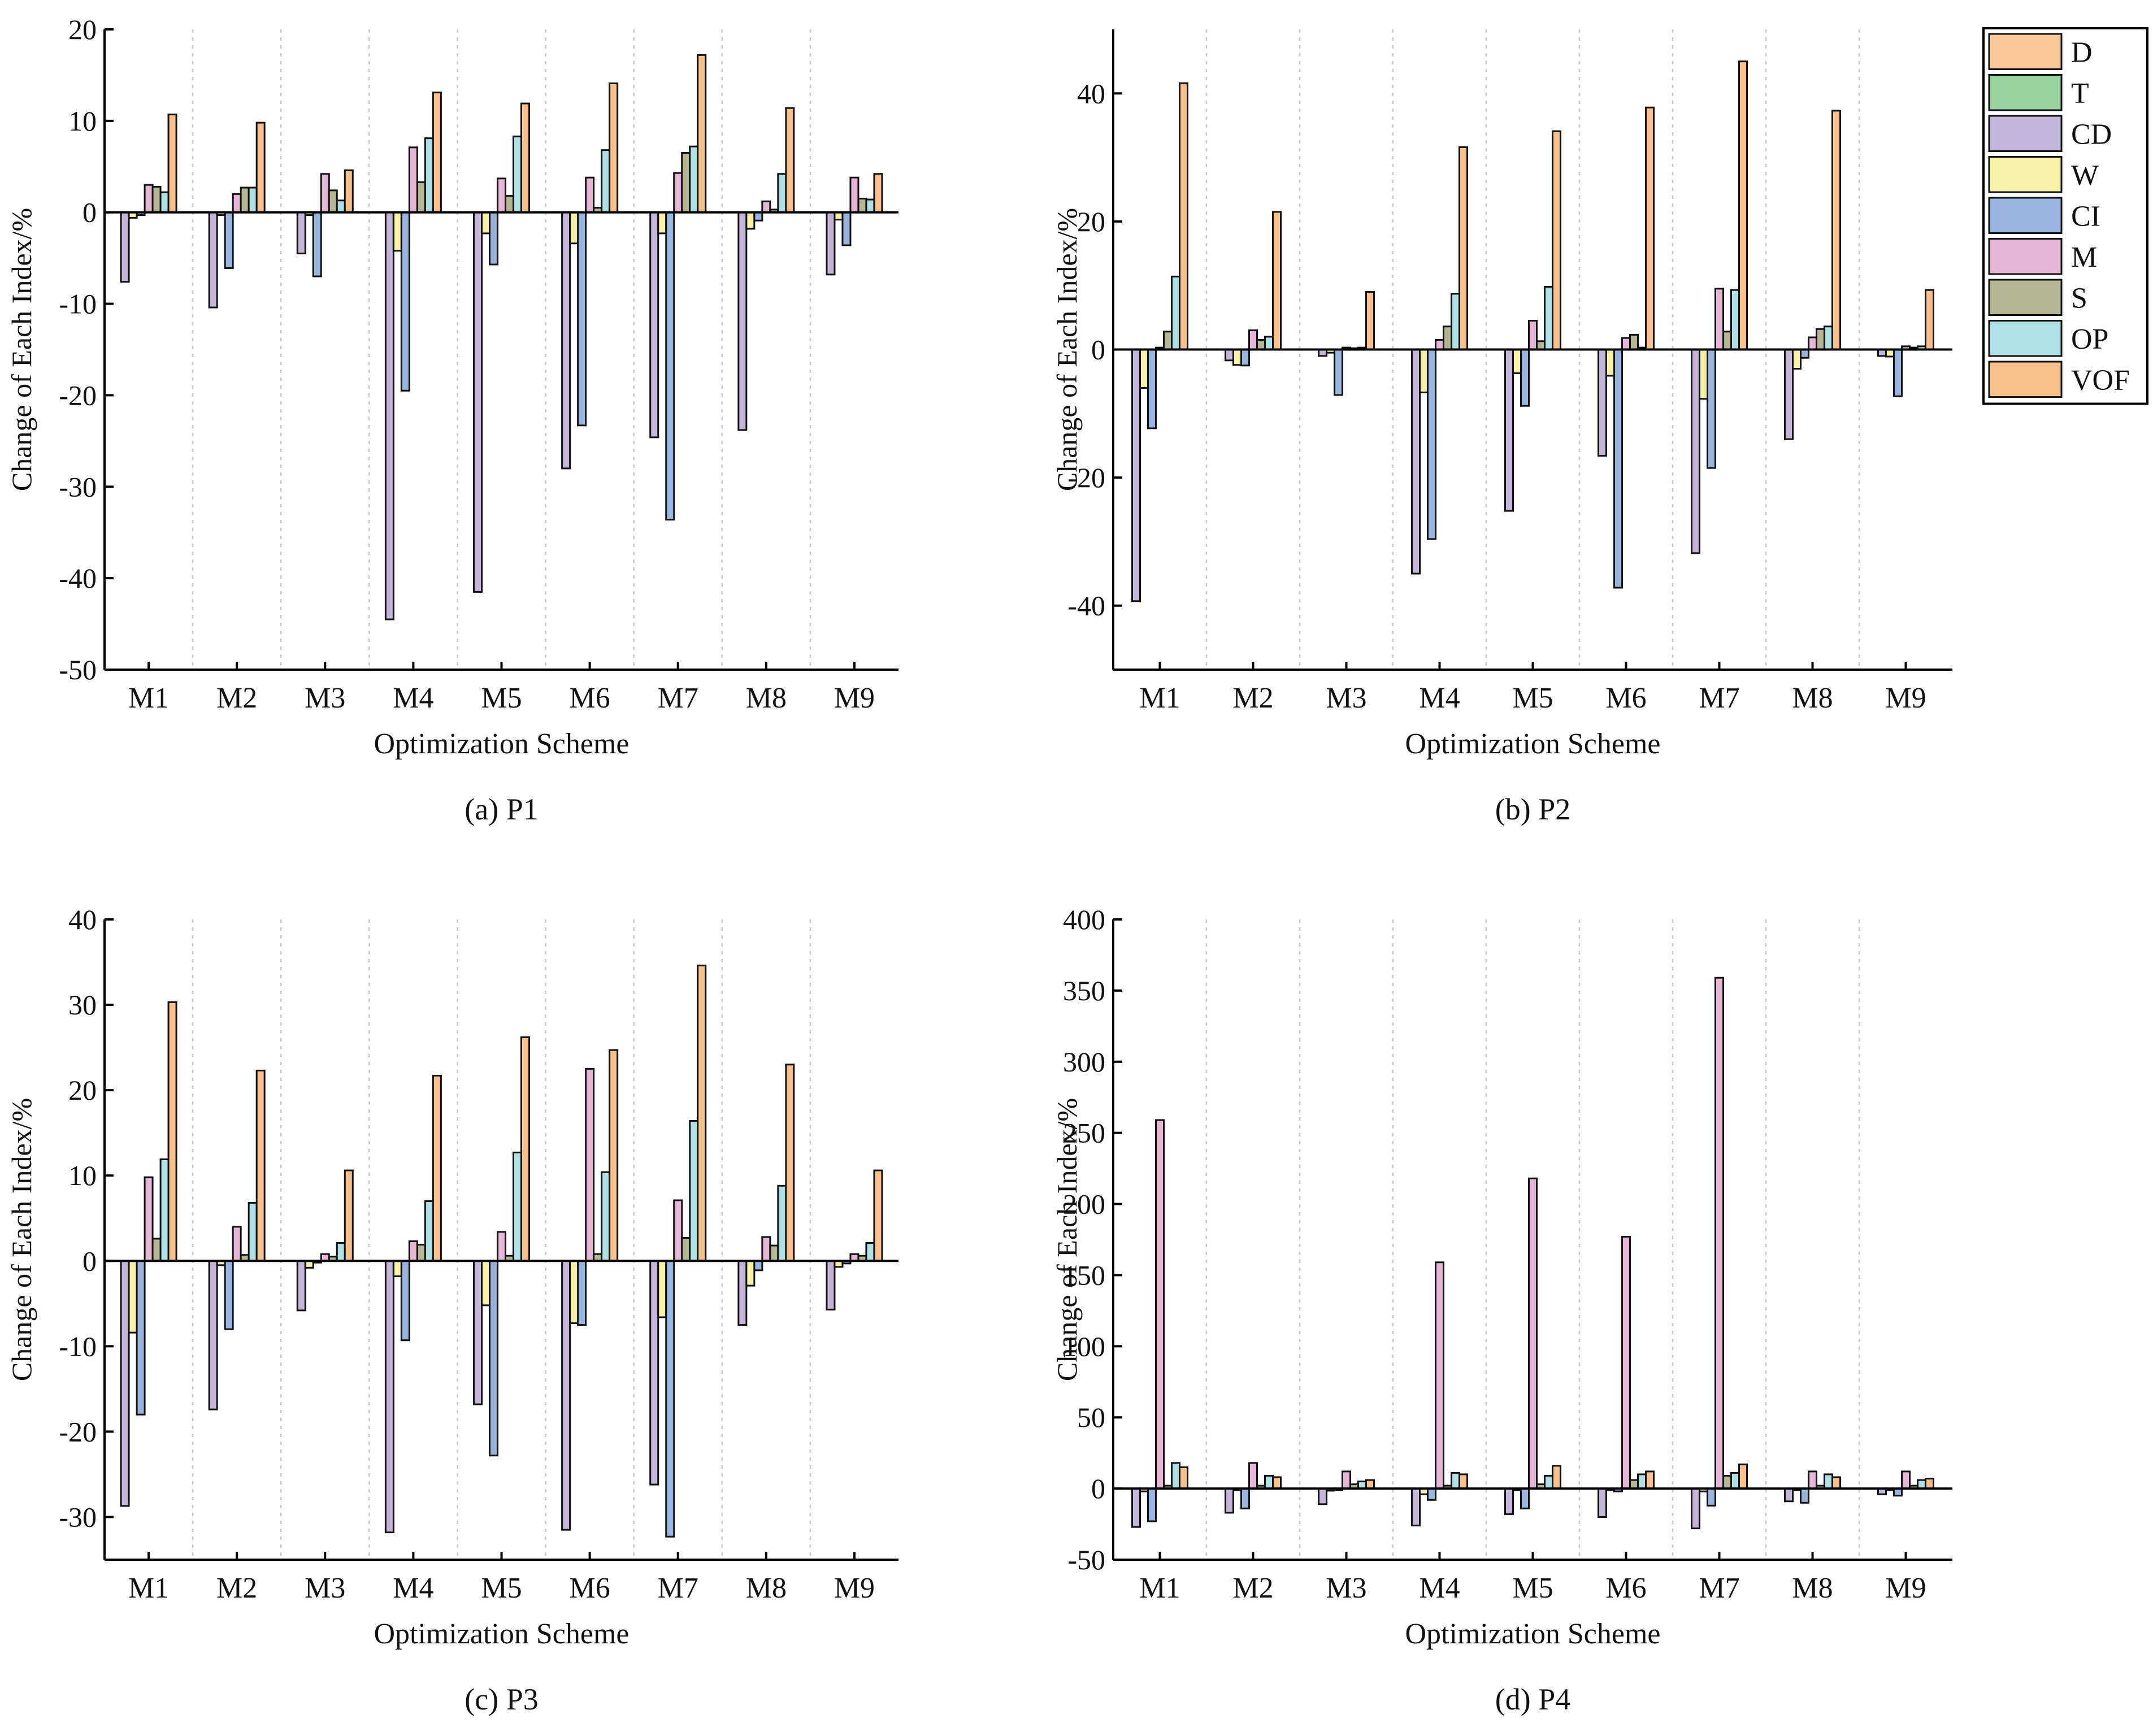  I want to click on legend-swatch-m, so click(2025, 256).